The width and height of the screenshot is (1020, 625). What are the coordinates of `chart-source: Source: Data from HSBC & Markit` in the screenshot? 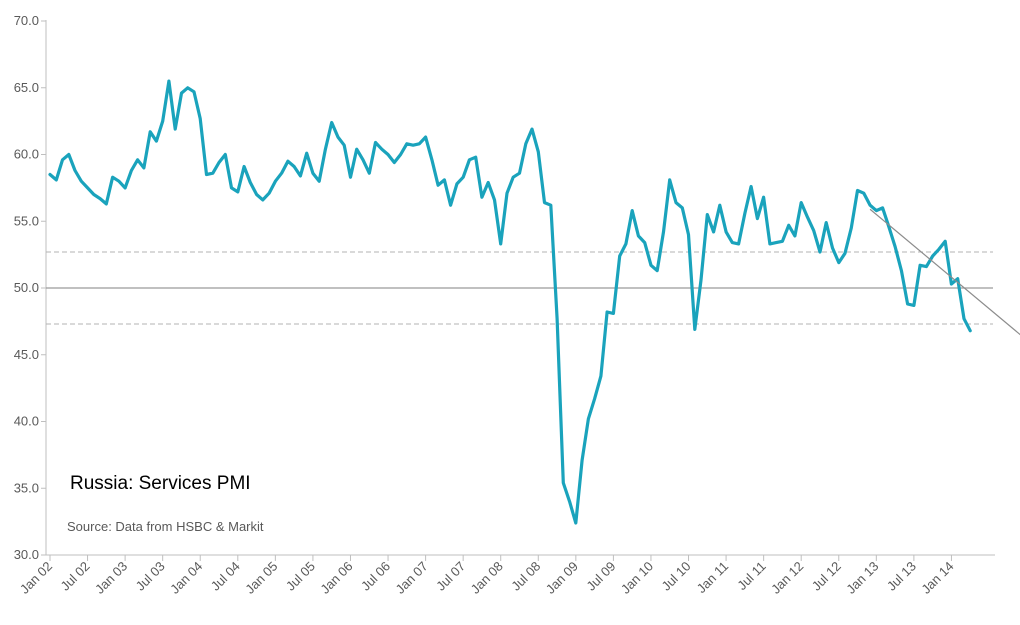 It's located at (165, 526).